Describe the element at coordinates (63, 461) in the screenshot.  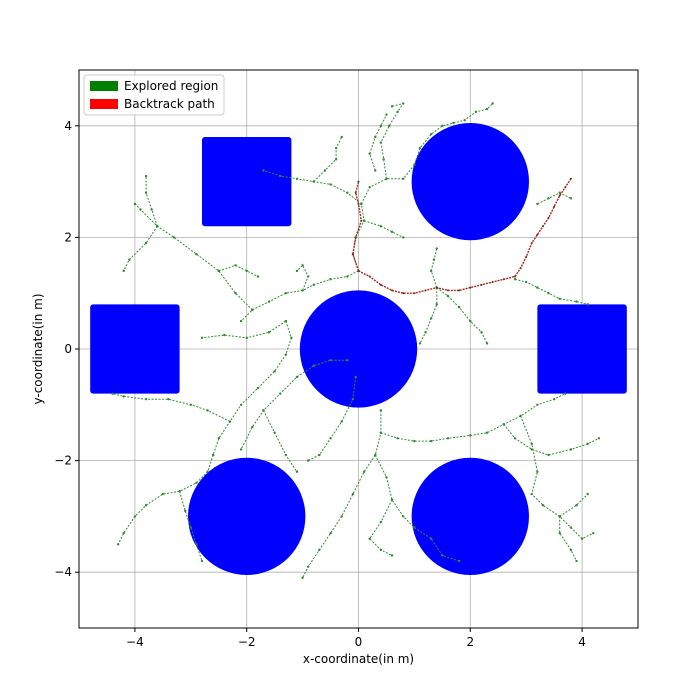
I see `y-tick-label: −2` at that location.